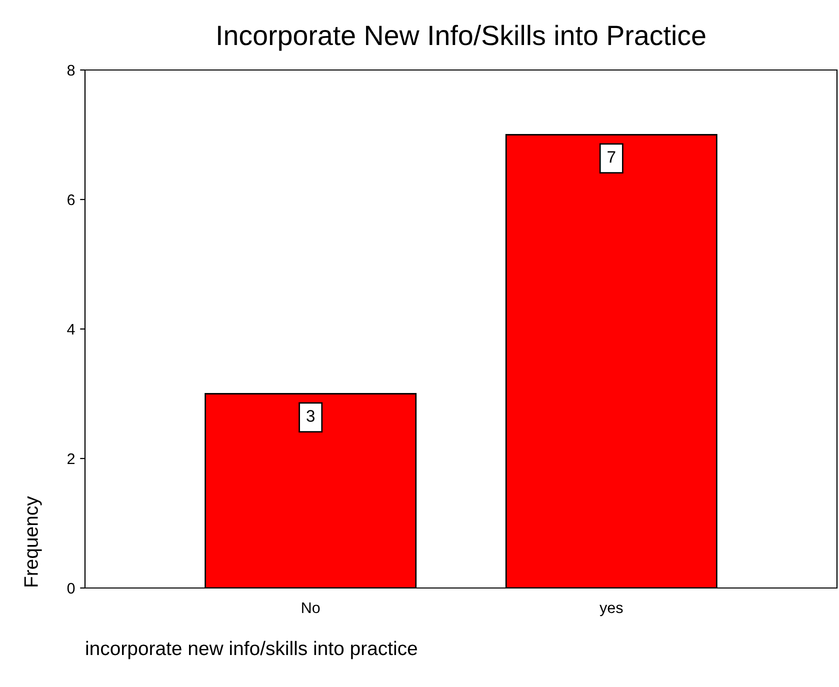 This screenshot has width=839, height=687. Describe the element at coordinates (310, 416) in the screenshot. I see `data-label: 3` at that location.